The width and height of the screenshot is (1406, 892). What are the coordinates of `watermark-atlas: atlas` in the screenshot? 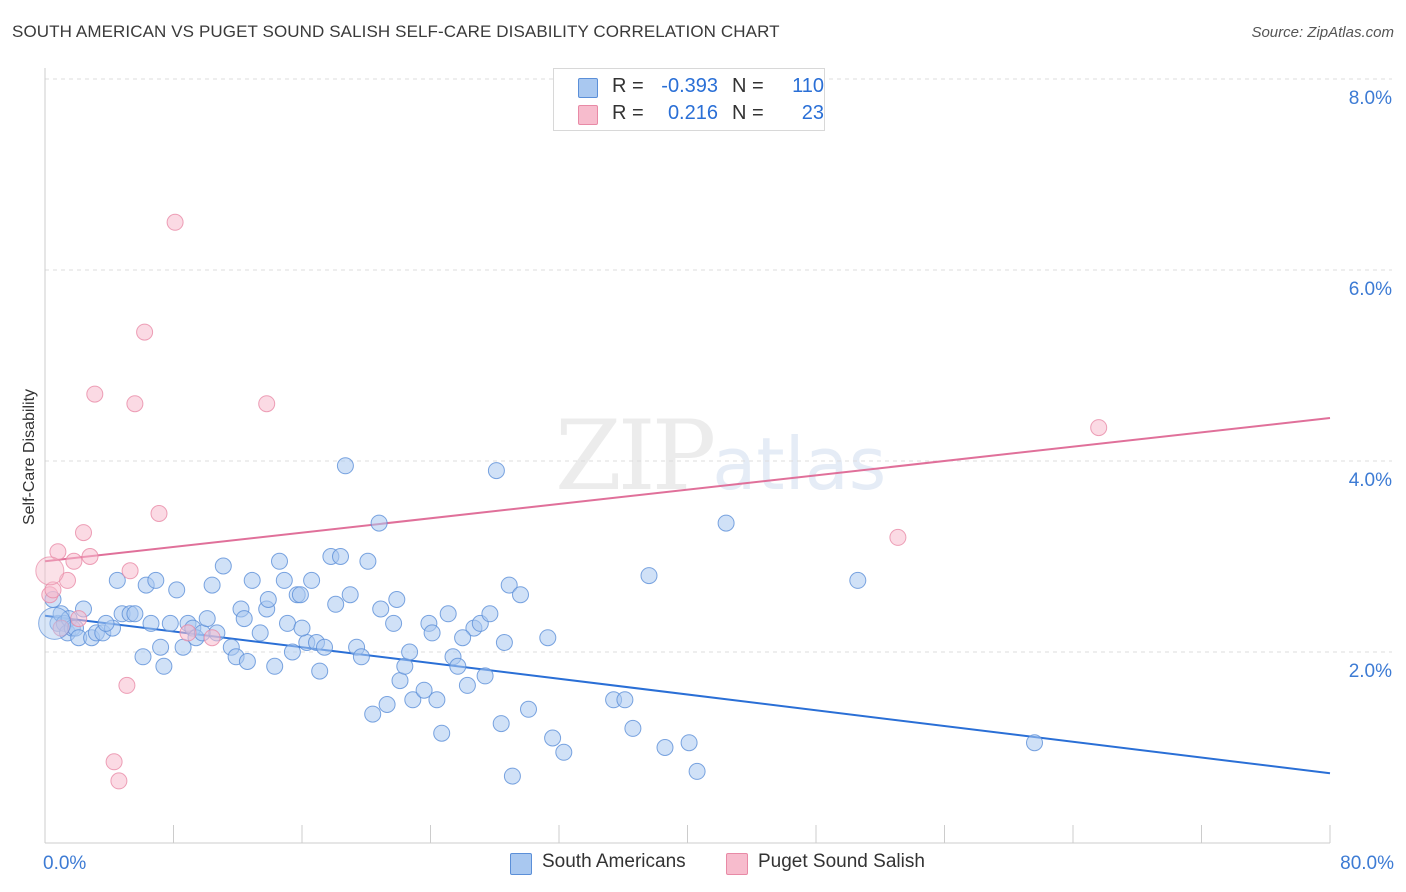 It's located at (799, 464).